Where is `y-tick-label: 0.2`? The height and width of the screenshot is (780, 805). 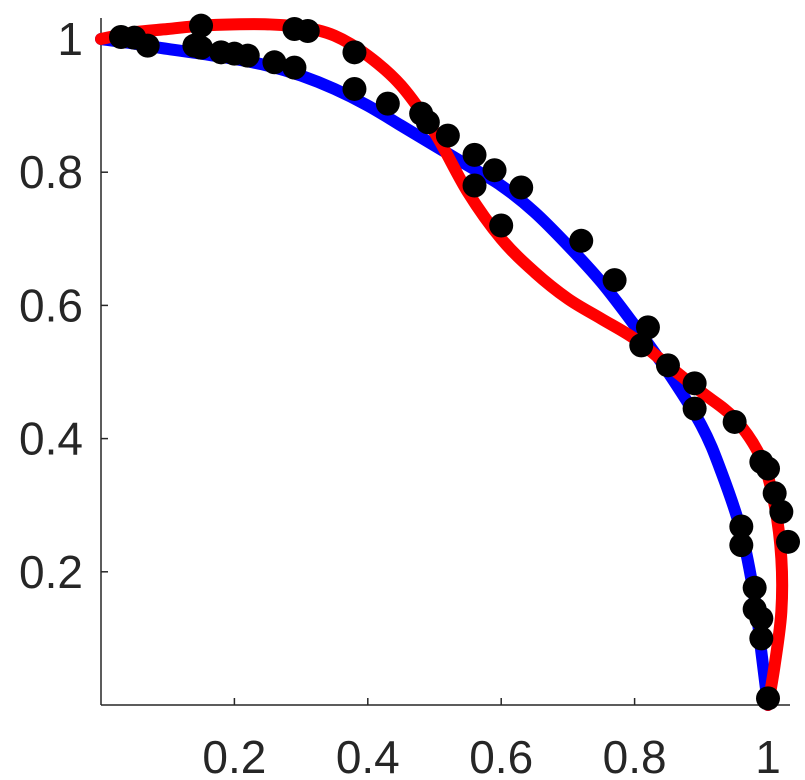 y-tick-label: 0.2 is located at coordinates (51, 572).